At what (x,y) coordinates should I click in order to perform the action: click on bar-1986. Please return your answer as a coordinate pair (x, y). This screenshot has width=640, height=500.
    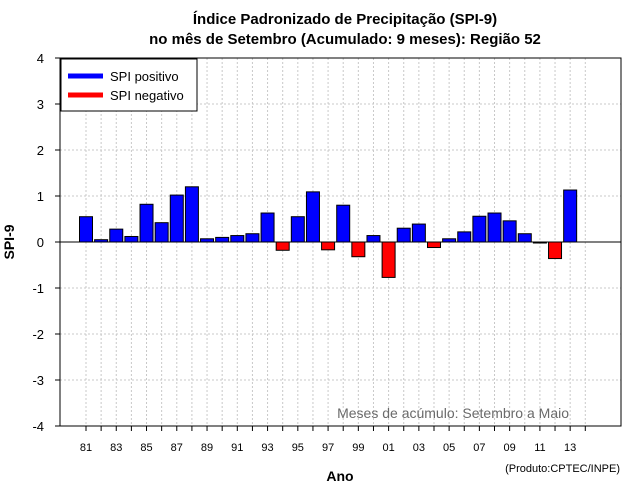
    Looking at the image, I should click on (161, 232).